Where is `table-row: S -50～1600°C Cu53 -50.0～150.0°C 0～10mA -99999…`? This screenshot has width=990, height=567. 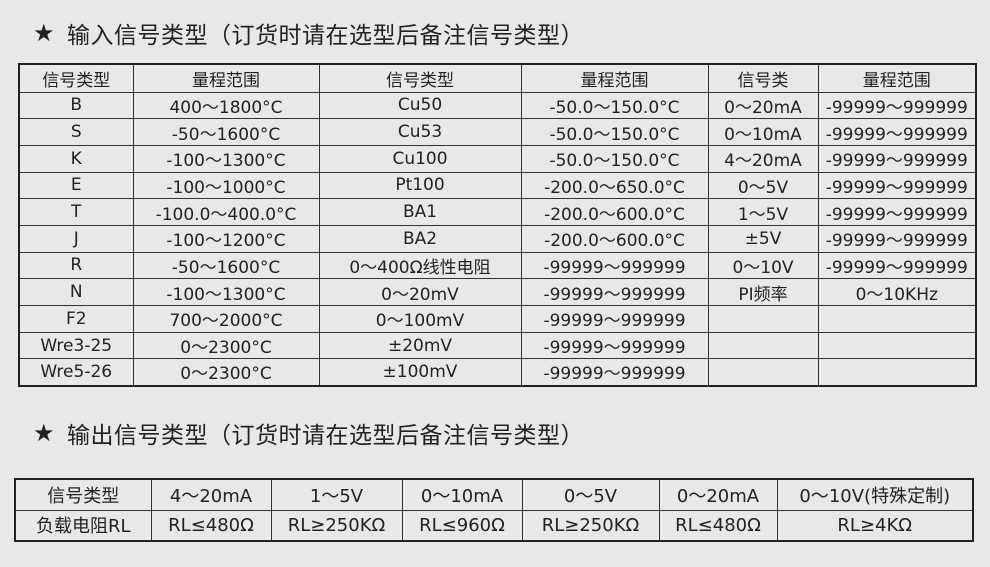
table-row: S -50～1600°C Cu53 -50.0～150.0°C 0～10mA -99999… is located at coordinates (497, 132).